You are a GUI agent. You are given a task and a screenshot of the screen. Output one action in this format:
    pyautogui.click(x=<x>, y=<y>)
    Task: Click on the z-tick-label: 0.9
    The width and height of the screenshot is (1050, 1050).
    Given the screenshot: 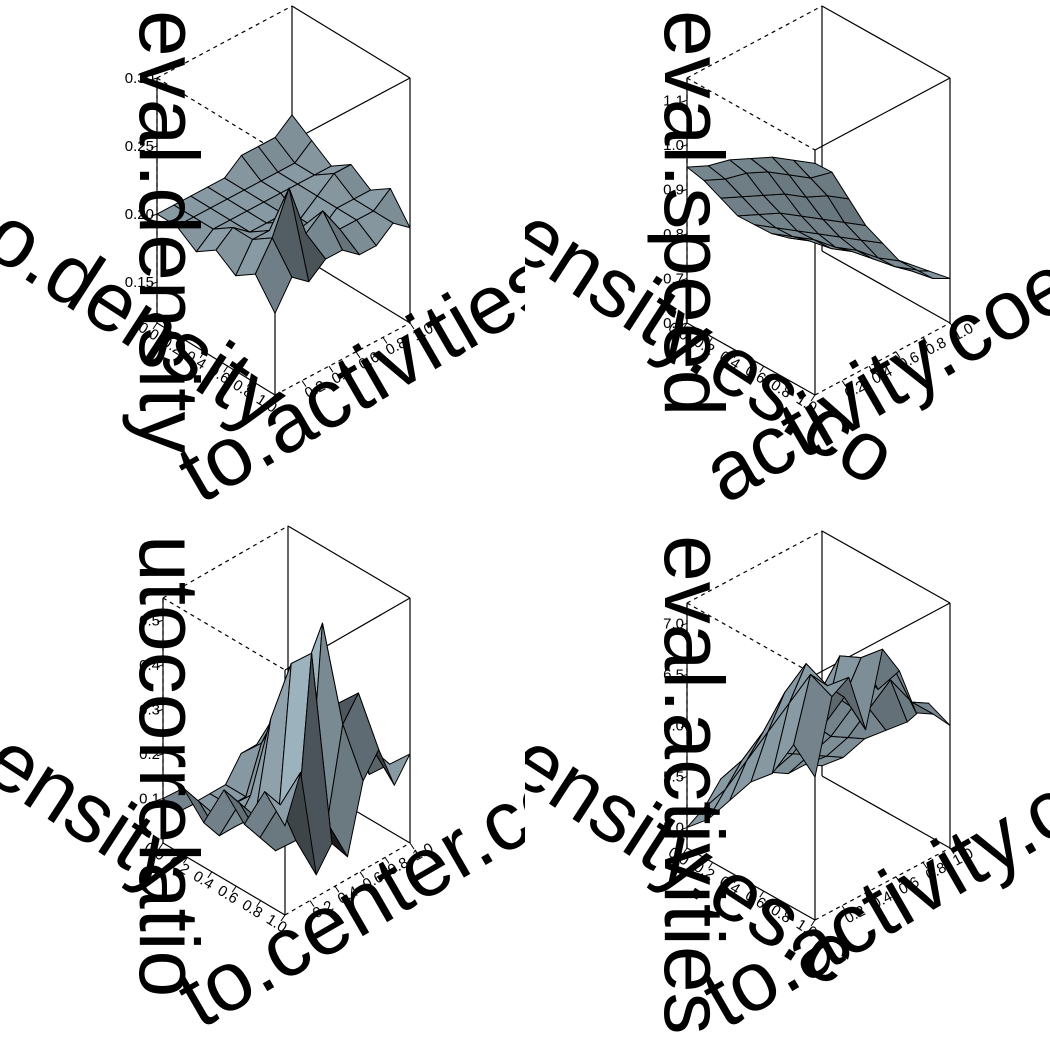 What is the action you would take?
    pyautogui.click(x=673, y=189)
    